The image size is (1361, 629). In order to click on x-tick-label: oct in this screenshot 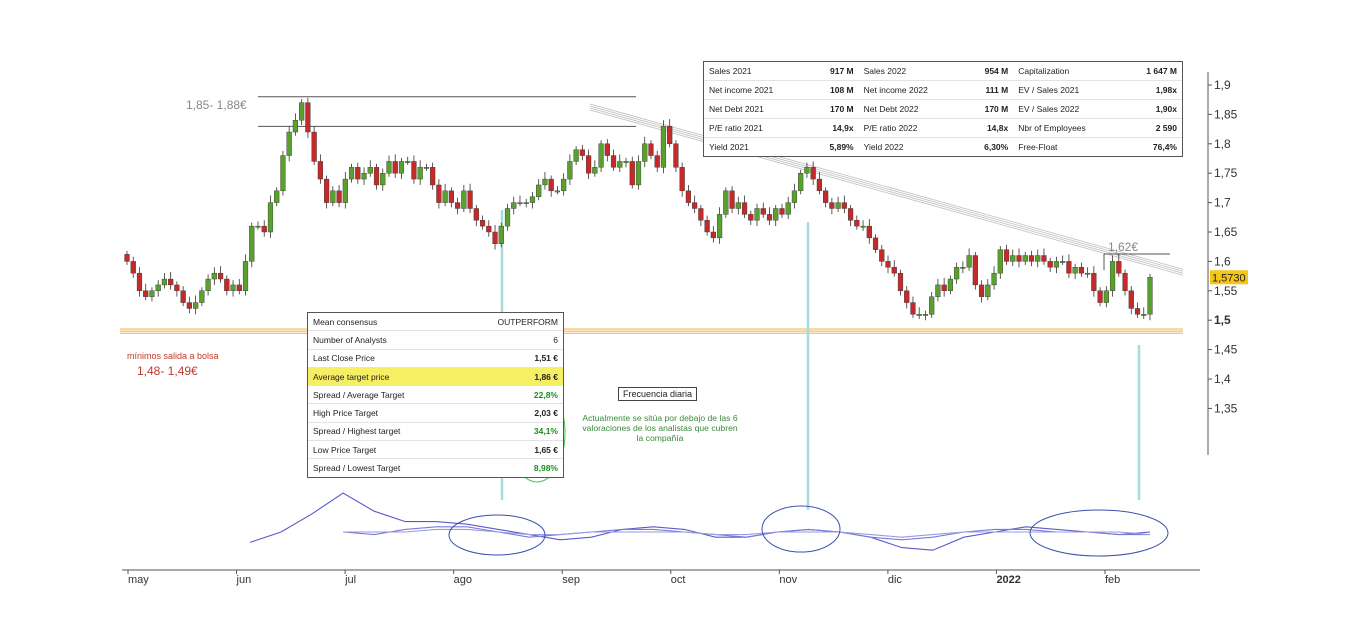, I will do `click(678, 580)`.